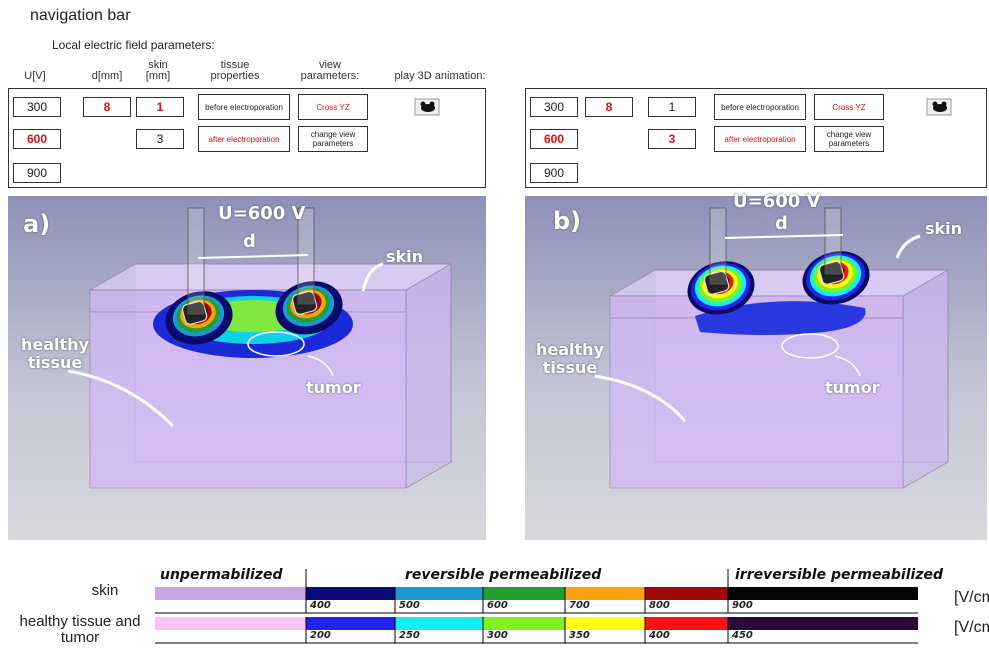 Image resolution: width=989 pixels, height=649 pixels. What do you see at coordinates (756, 403) in the screenshot?
I see `box-front` at bounding box center [756, 403].